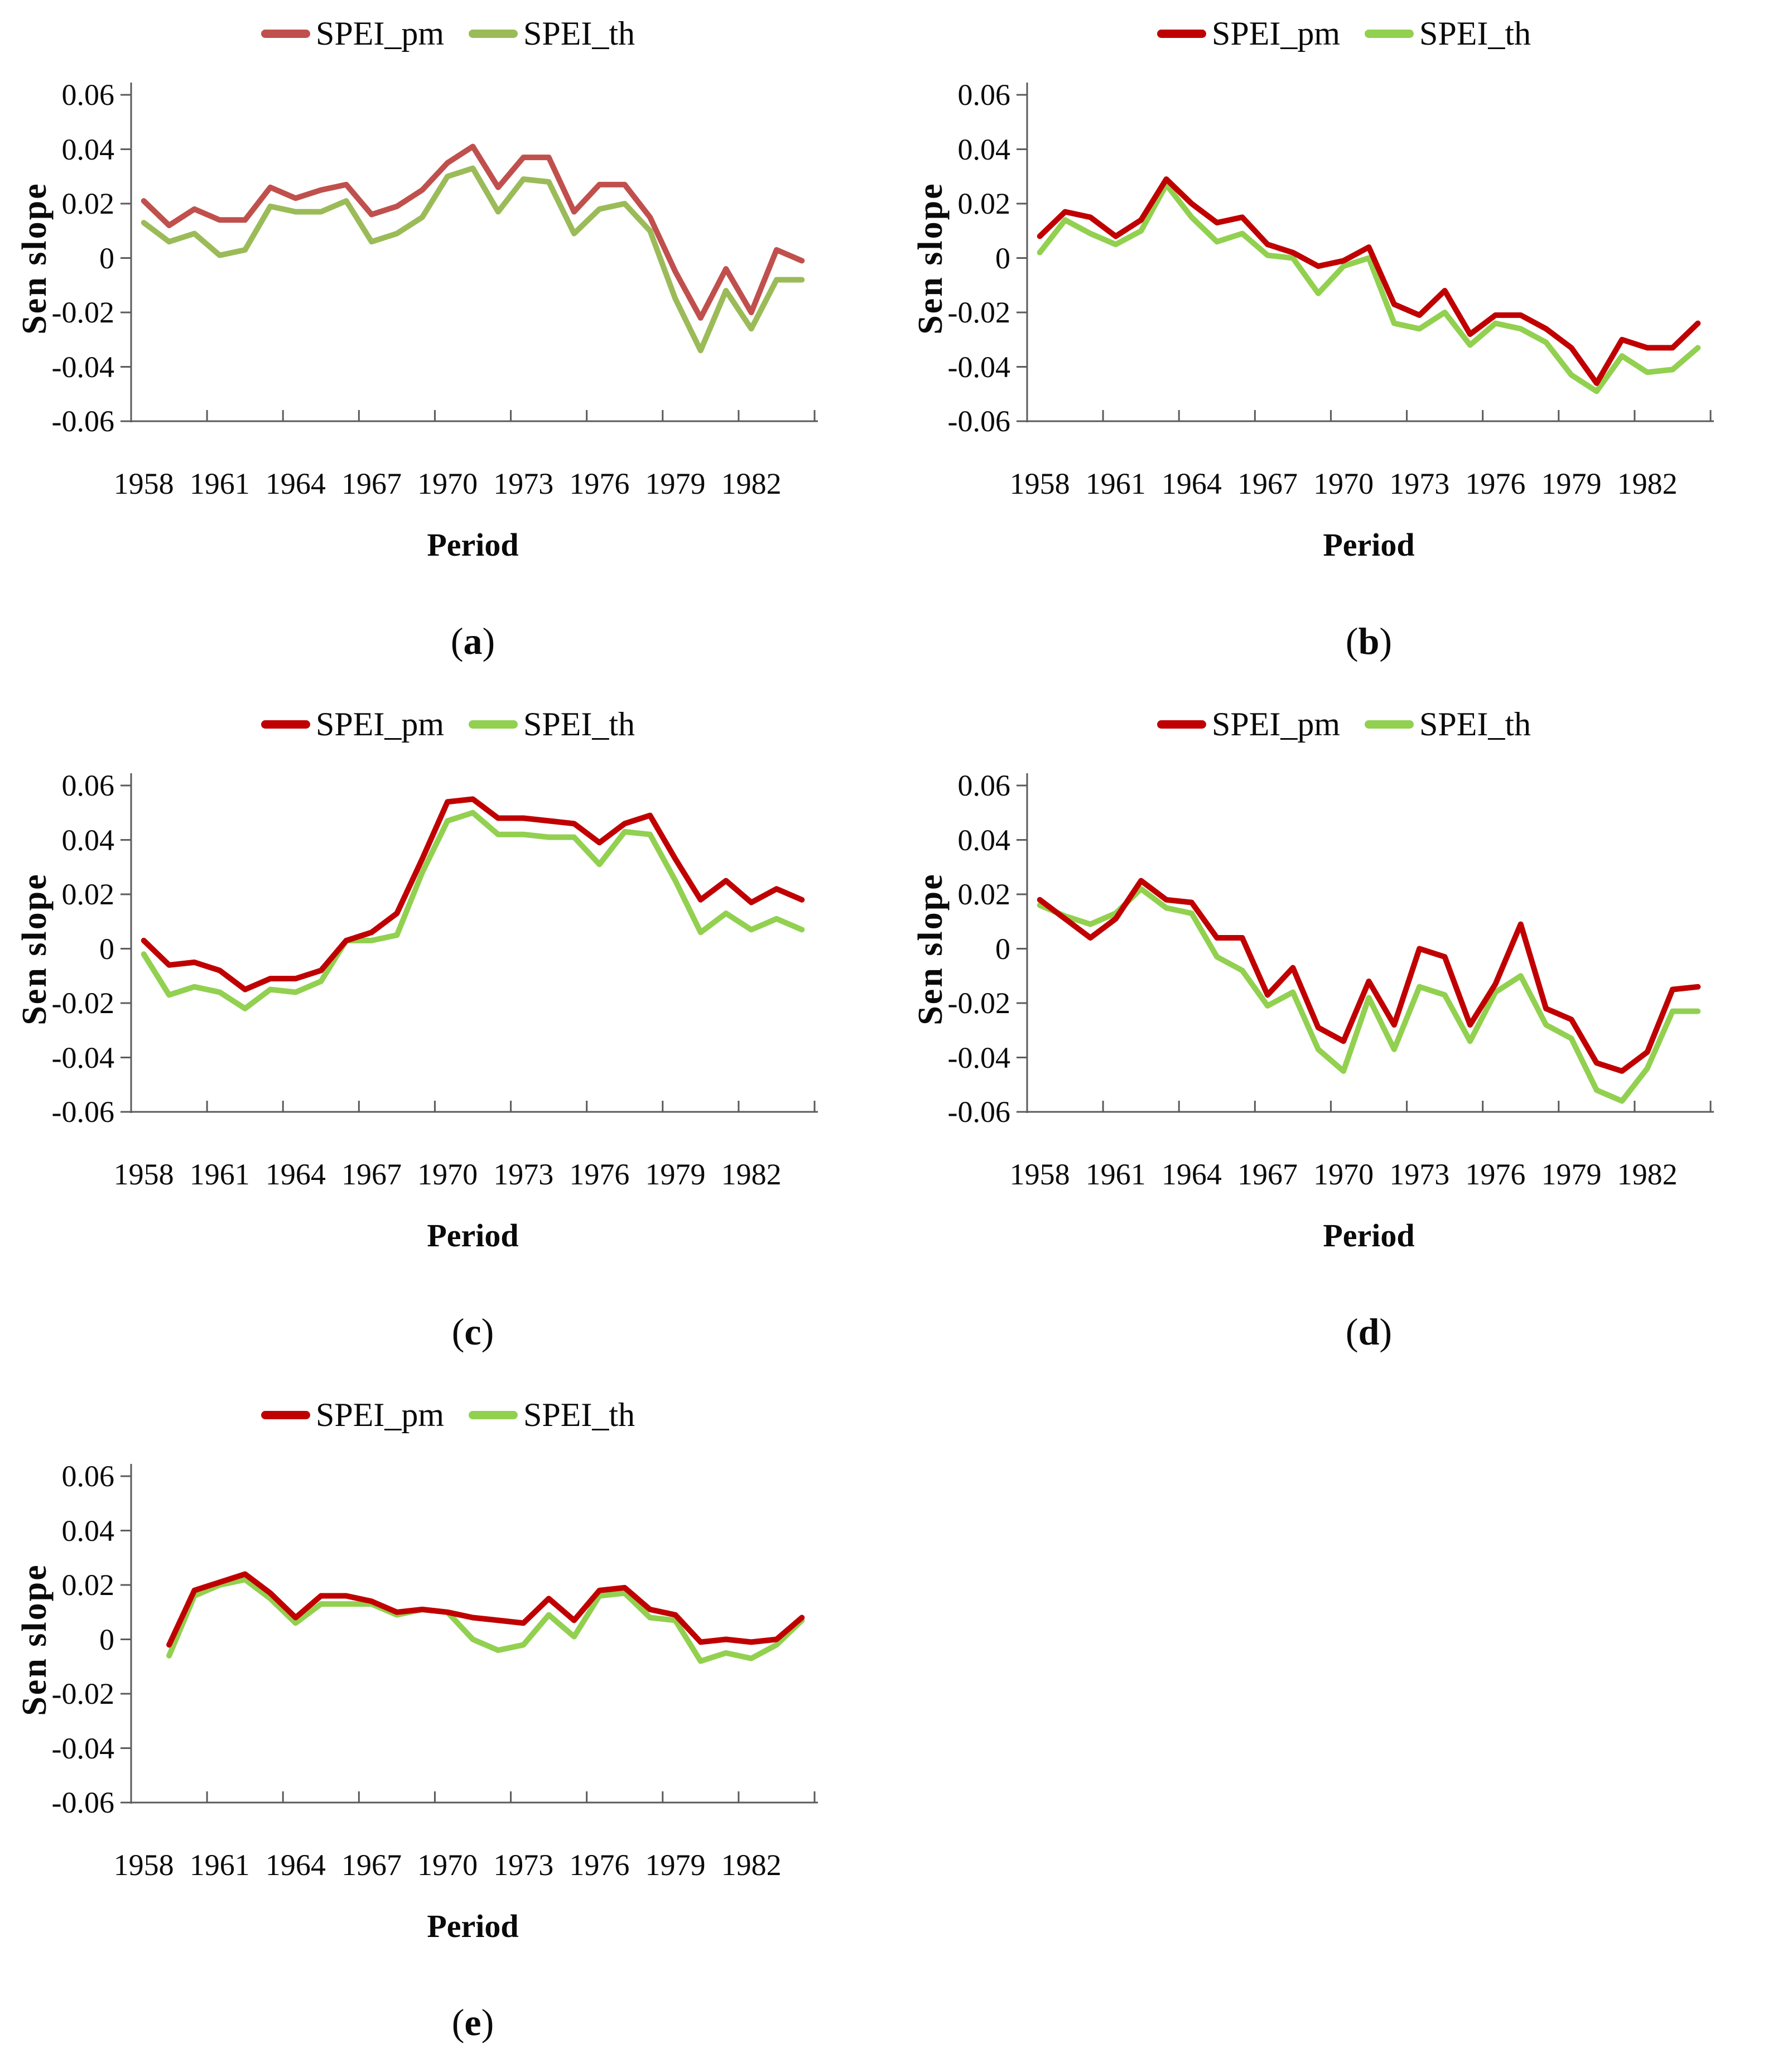 This screenshot has width=1792, height=2072. I want to click on caption-letter: a, so click(473, 641).